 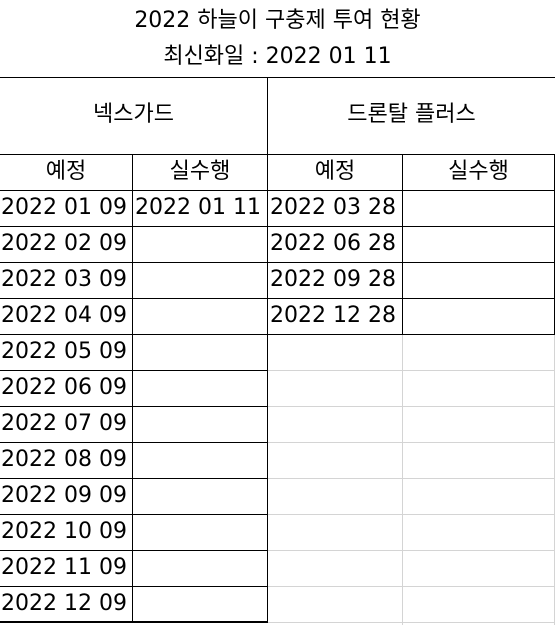 What do you see at coordinates (64, 243) in the screenshot?
I see `nexgard-planned-date: 2022 02 09` at bounding box center [64, 243].